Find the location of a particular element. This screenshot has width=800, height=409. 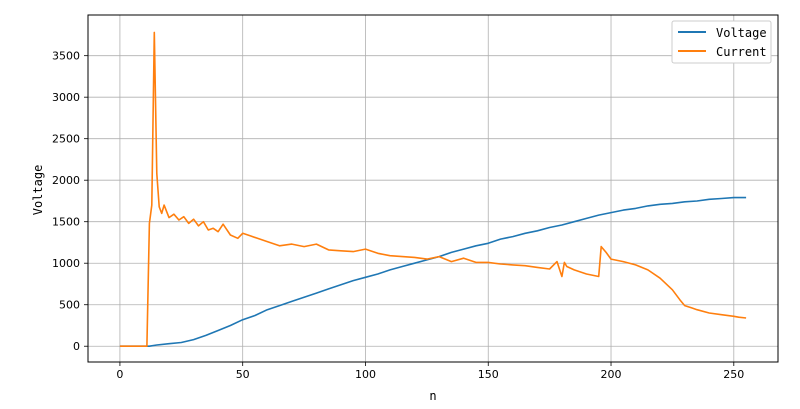

y-tick-label: 1500 is located at coordinates (66, 222).